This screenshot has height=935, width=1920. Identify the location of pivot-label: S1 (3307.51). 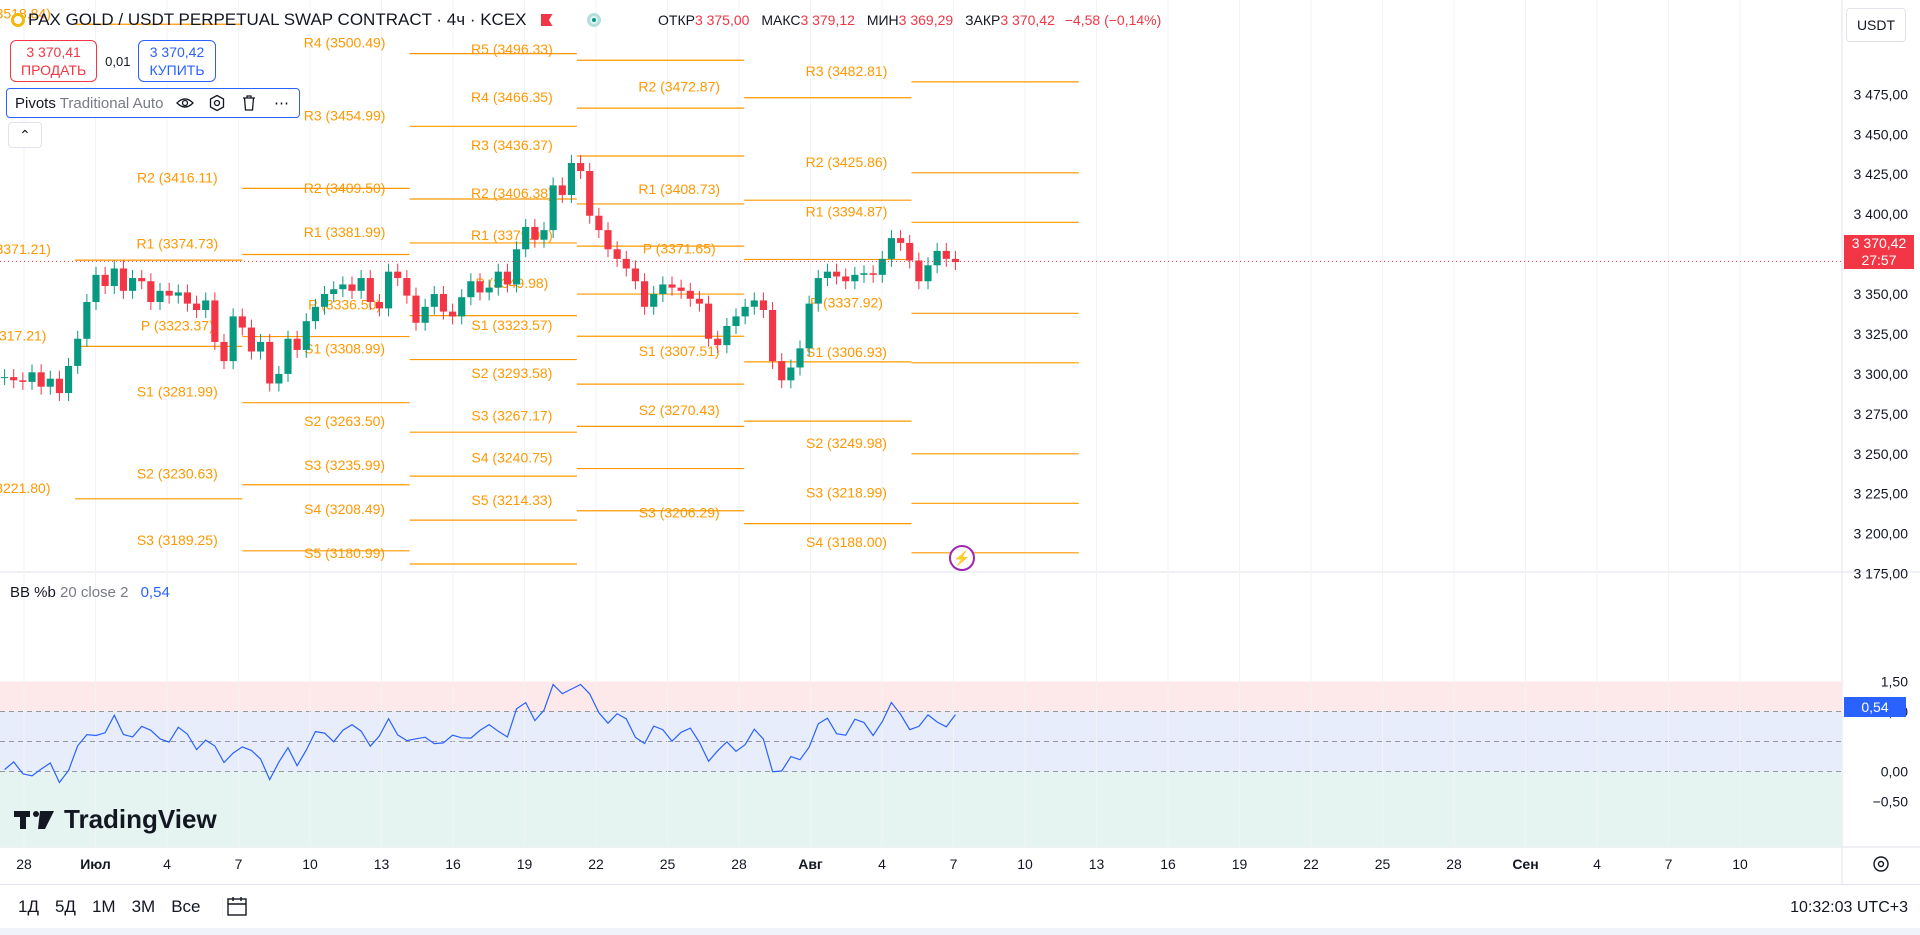
(679, 351).